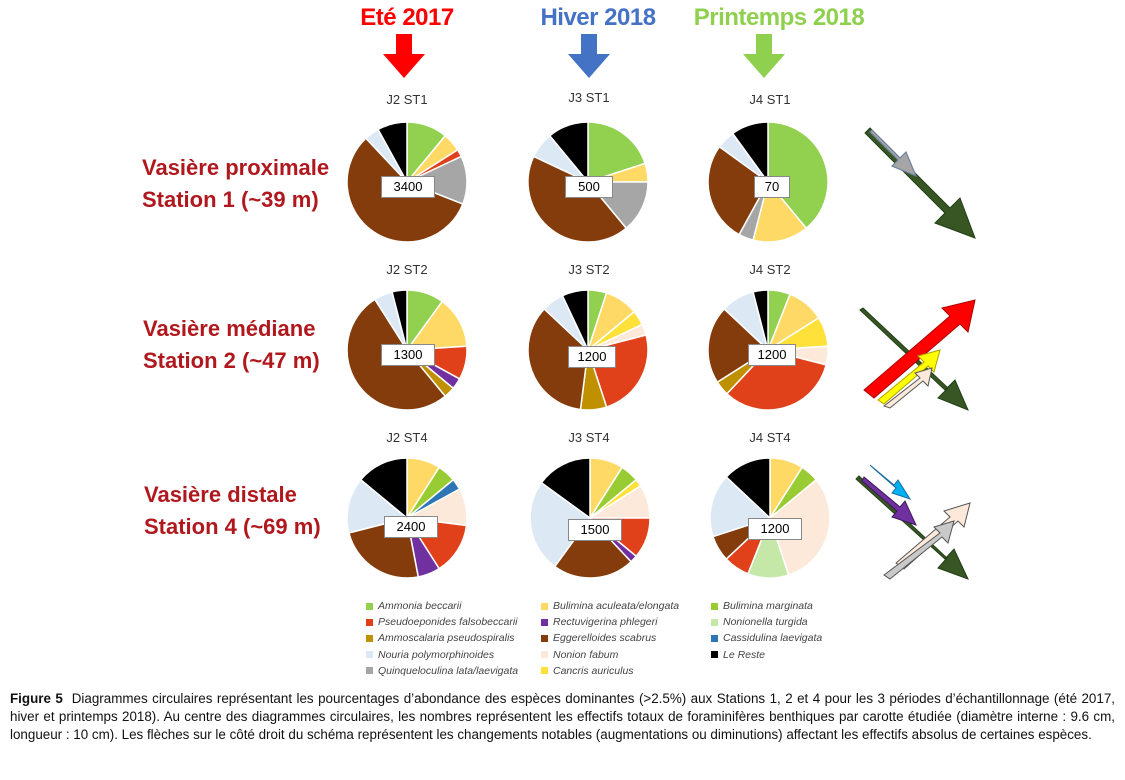 The height and width of the screenshot is (780, 1125). I want to click on legend-item: Nonionella turgida, so click(759, 622).